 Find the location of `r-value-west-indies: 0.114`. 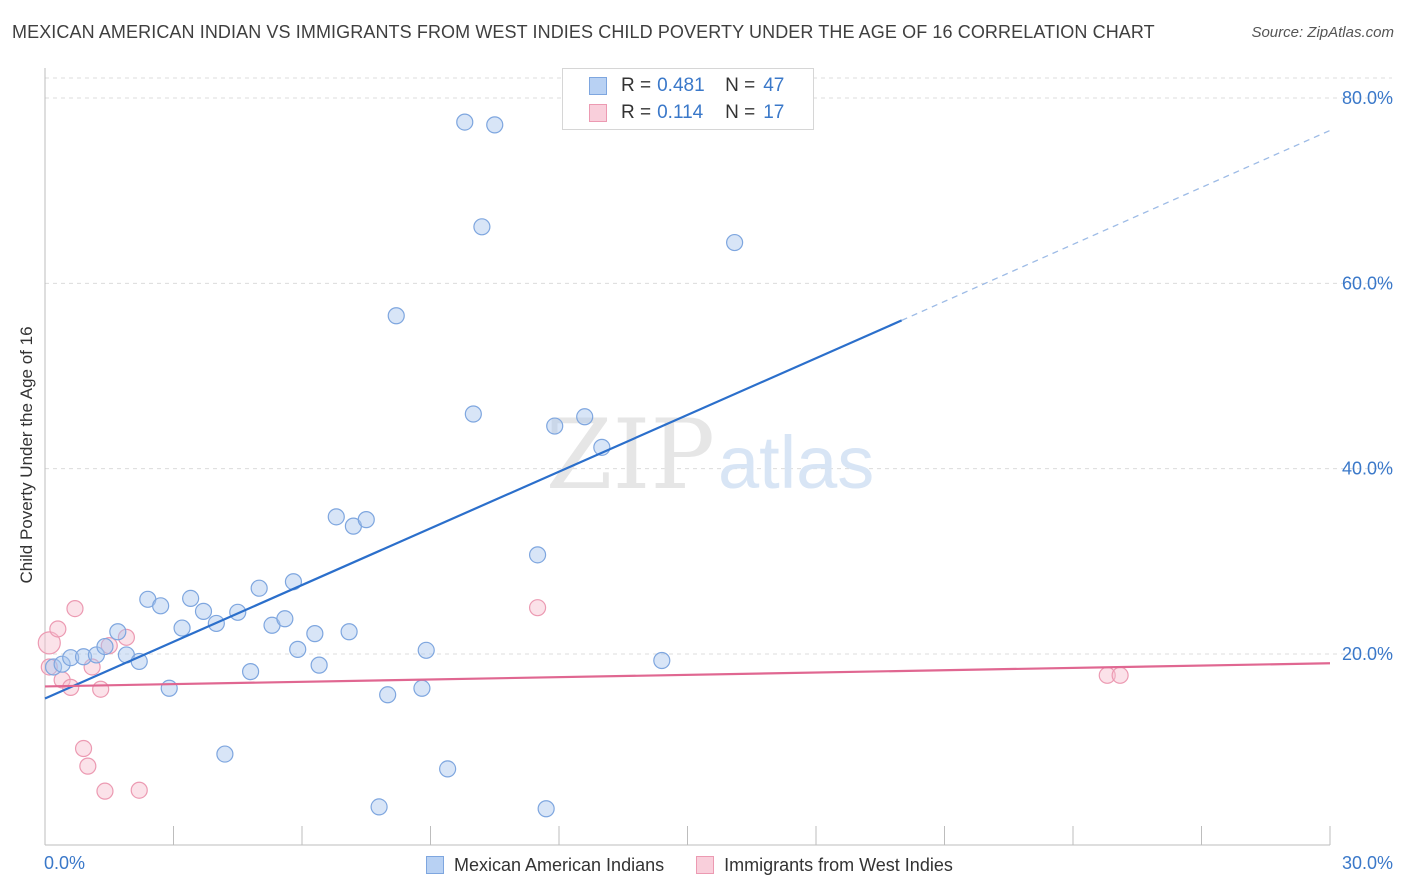

r-value-west-indies: 0.114 is located at coordinates (680, 112).